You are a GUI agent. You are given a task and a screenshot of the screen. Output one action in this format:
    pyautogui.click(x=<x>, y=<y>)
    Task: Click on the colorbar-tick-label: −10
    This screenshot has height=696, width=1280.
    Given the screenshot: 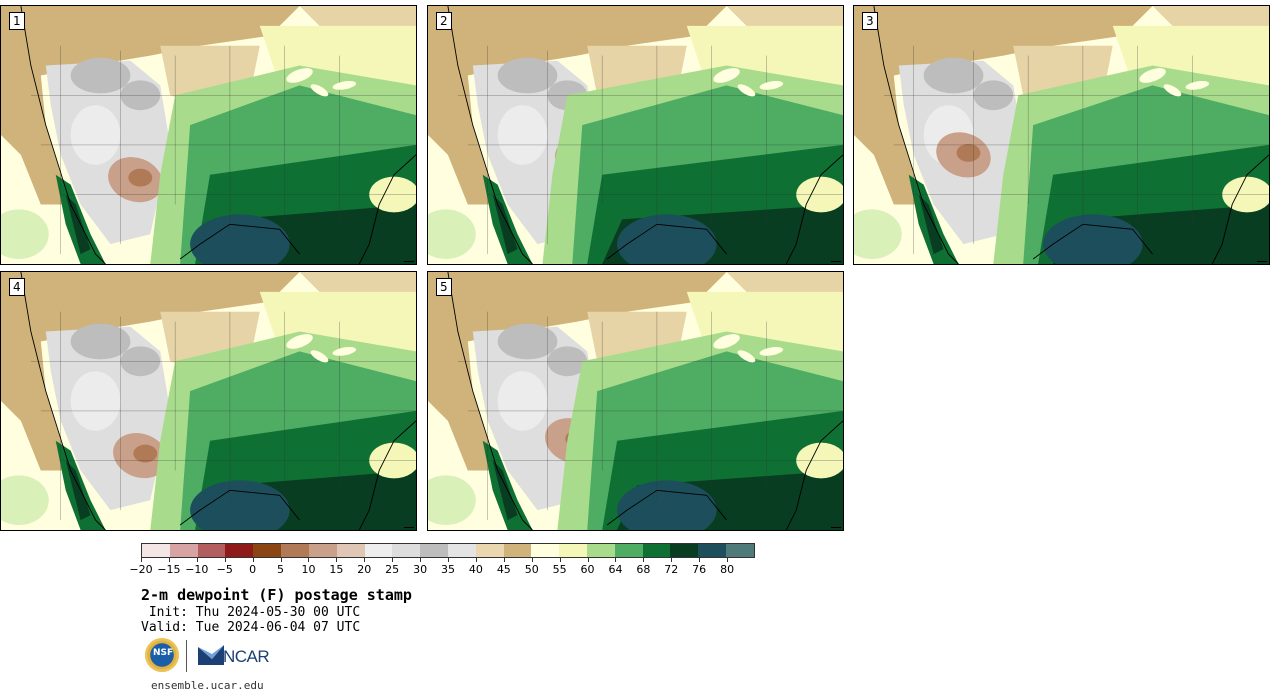 What is the action you would take?
    pyautogui.click(x=197, y=569)
    